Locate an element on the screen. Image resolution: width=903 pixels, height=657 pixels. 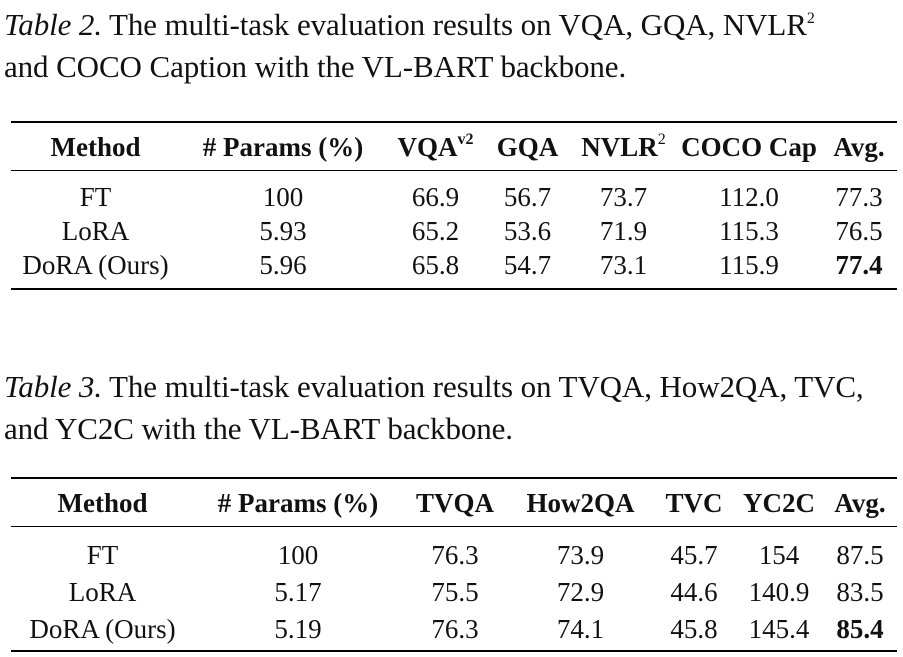
nvlr-cell: 73.7 is located at coordinates (623, 197).